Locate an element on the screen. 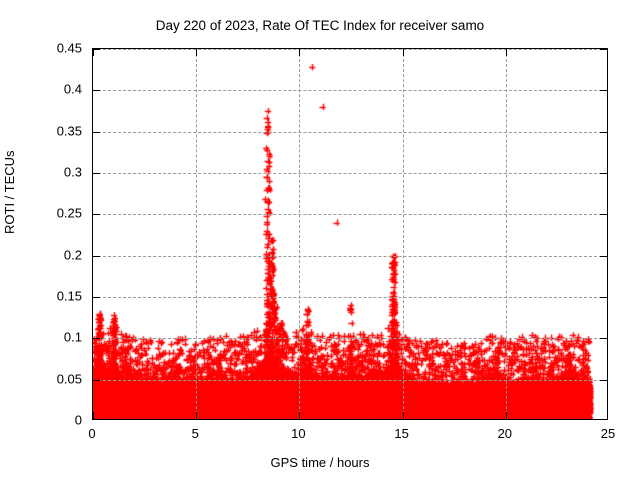 Image resolution: width=640 pixels, height=480 pixels. x-axis-tick-label: 10 is located at coordinates (298, 433).